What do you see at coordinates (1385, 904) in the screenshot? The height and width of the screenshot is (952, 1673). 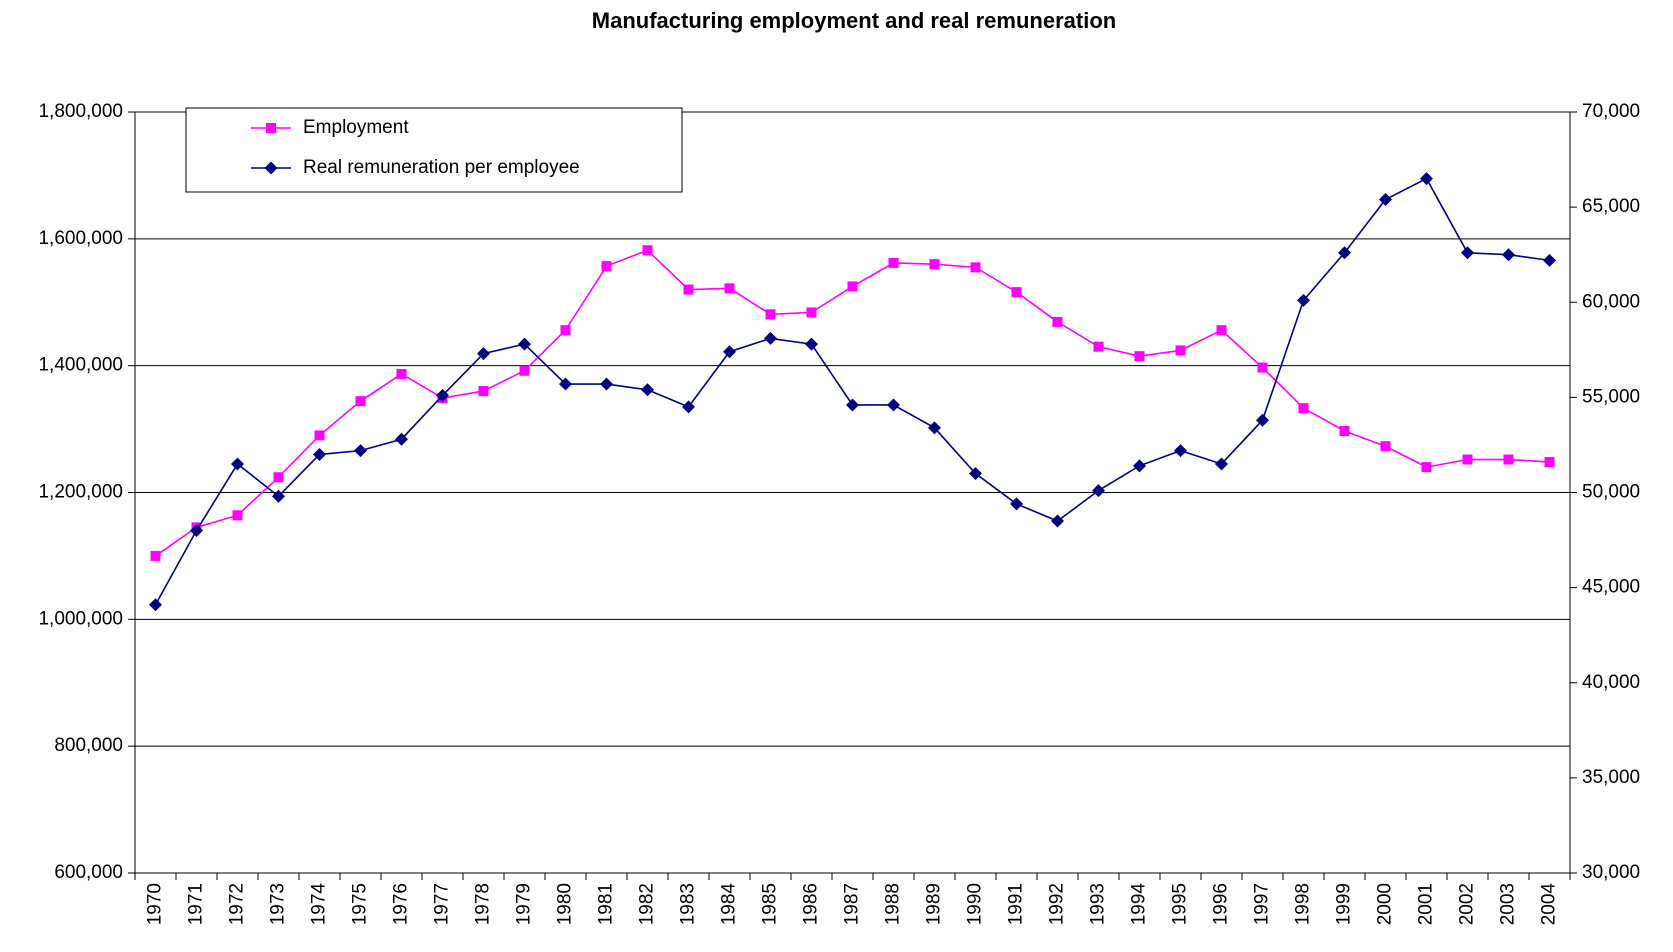 I see `x-tick-label: 2000` at bounding box center [1385, 904].